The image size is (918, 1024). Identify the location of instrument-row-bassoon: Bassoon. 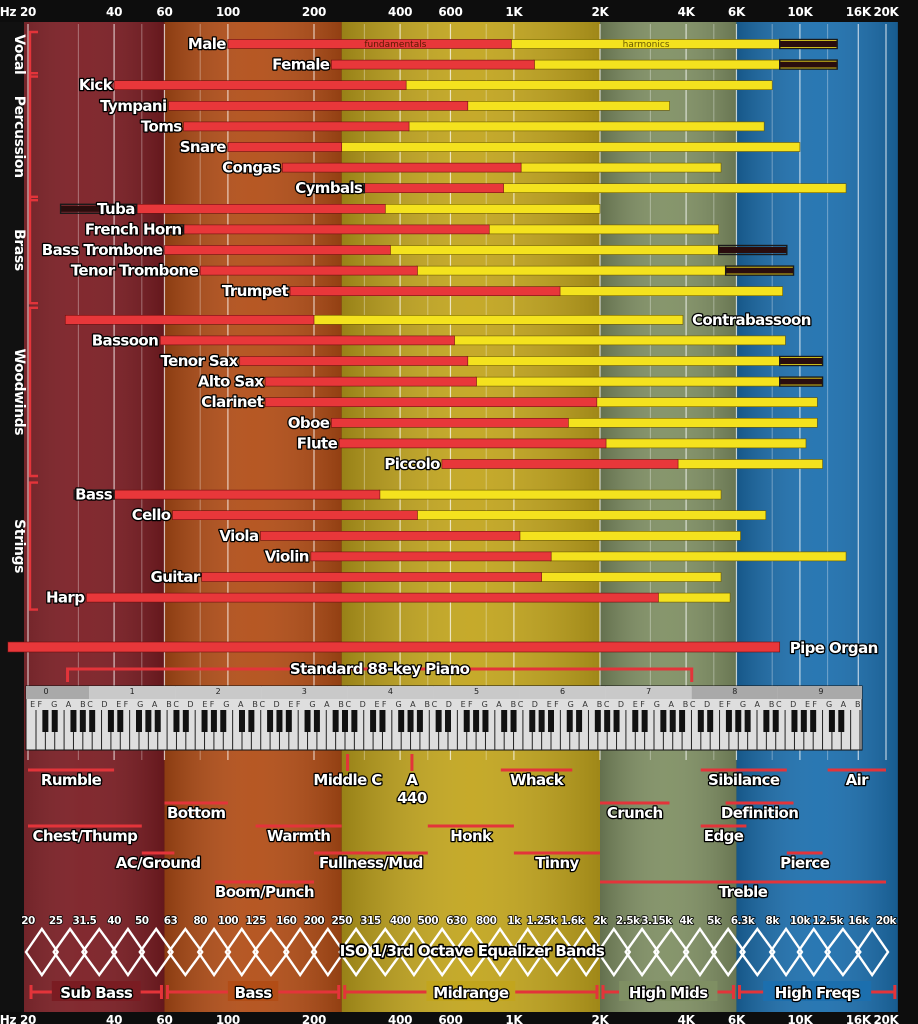
(438, 340).